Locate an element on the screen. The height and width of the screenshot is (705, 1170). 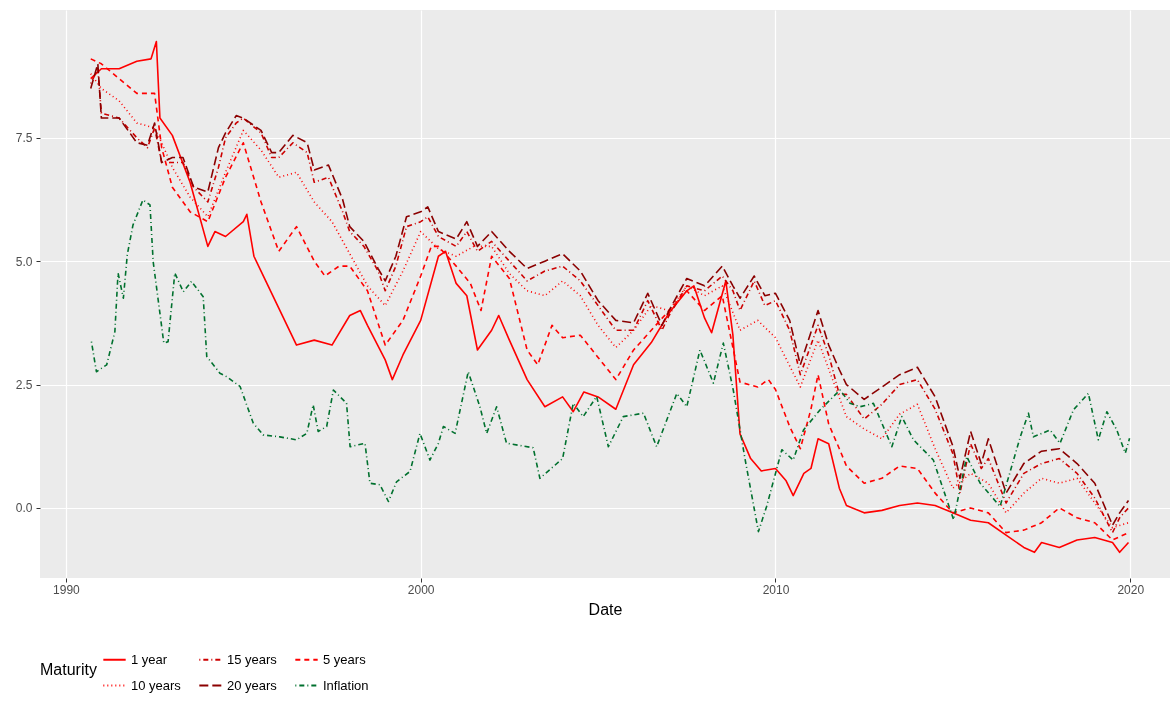
y-tick-label: 0.0 is located at coordinates (24, 508).